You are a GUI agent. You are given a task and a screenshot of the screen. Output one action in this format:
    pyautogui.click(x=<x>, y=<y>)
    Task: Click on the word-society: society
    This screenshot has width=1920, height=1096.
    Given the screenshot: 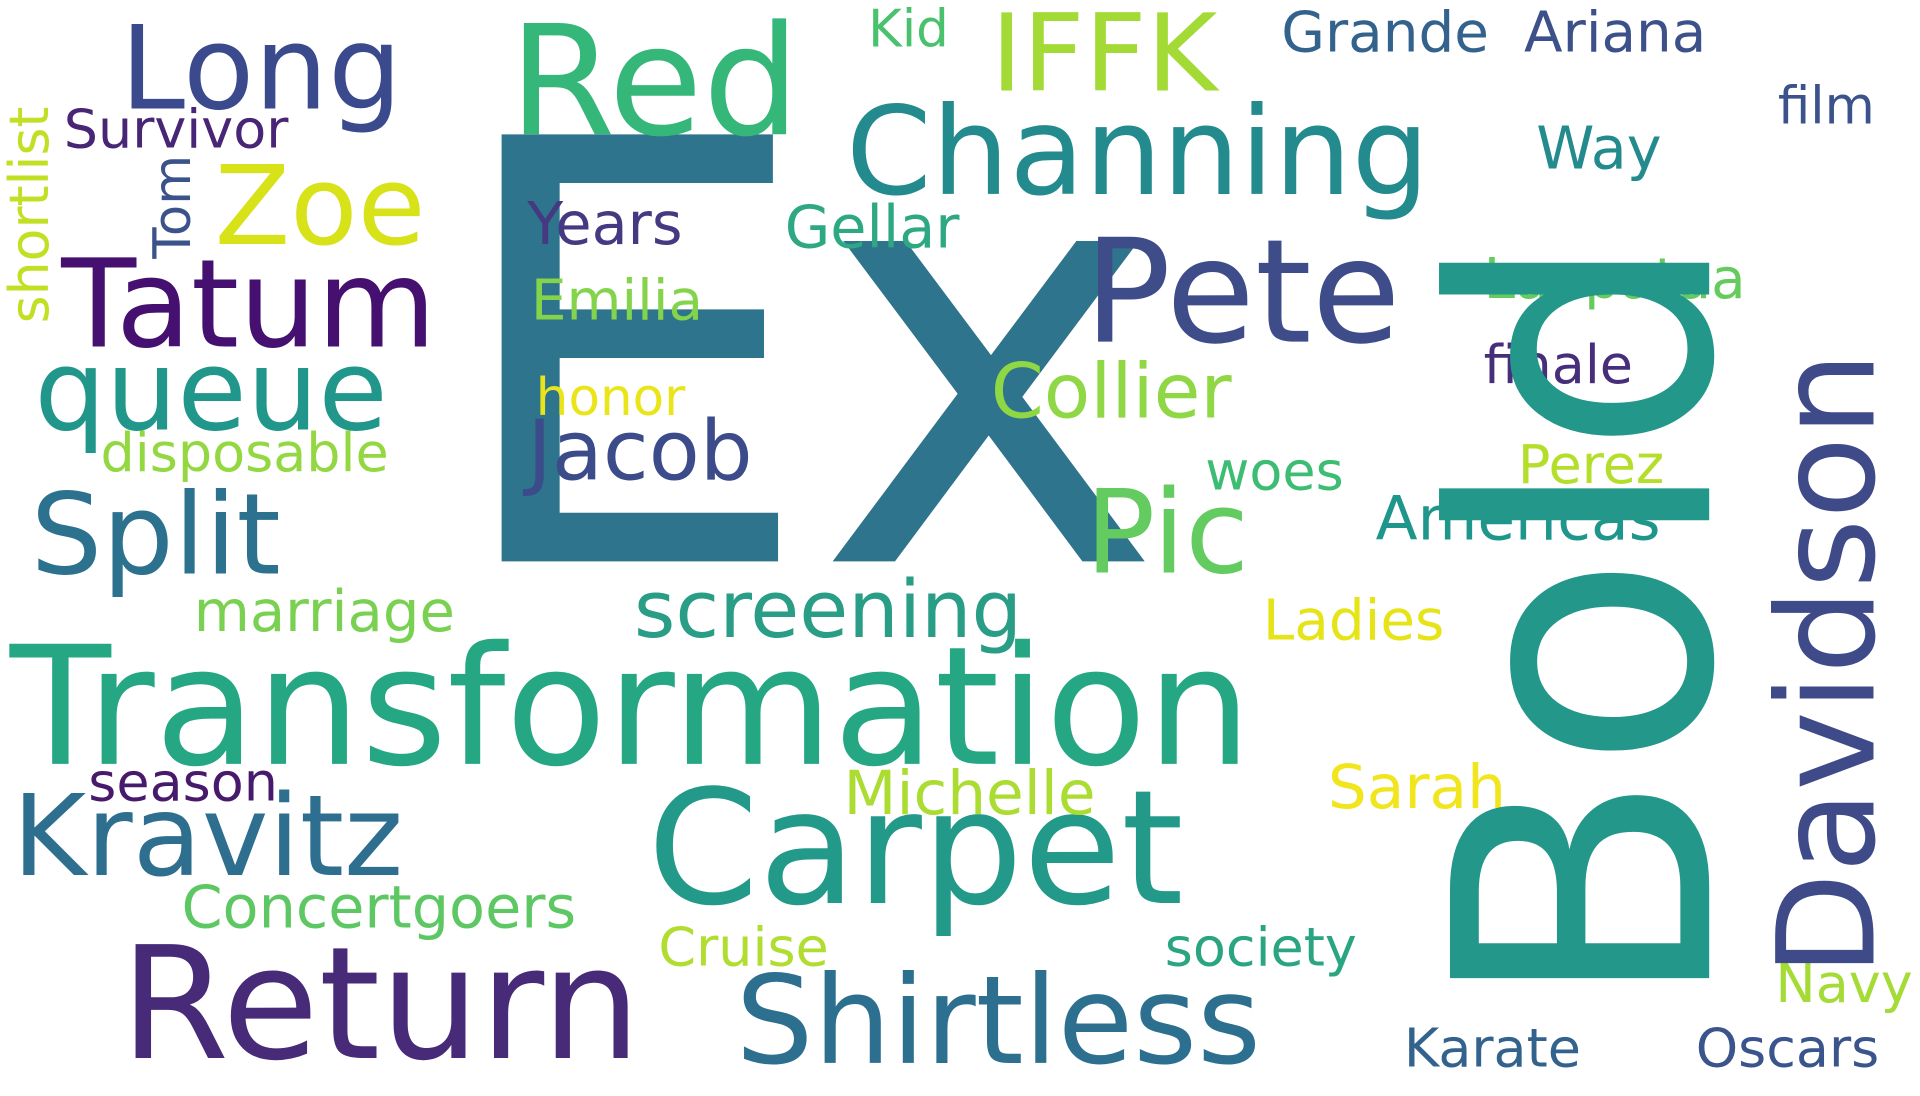 What is the action you would take?
    pyautogui.click(x=1260, y=947)
    